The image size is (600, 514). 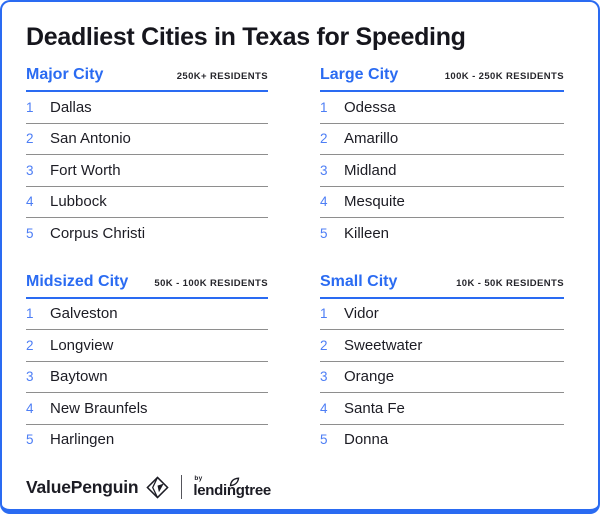 I want to click on lendingtree-logo: by lendingtree, so click(x=232, y=487).